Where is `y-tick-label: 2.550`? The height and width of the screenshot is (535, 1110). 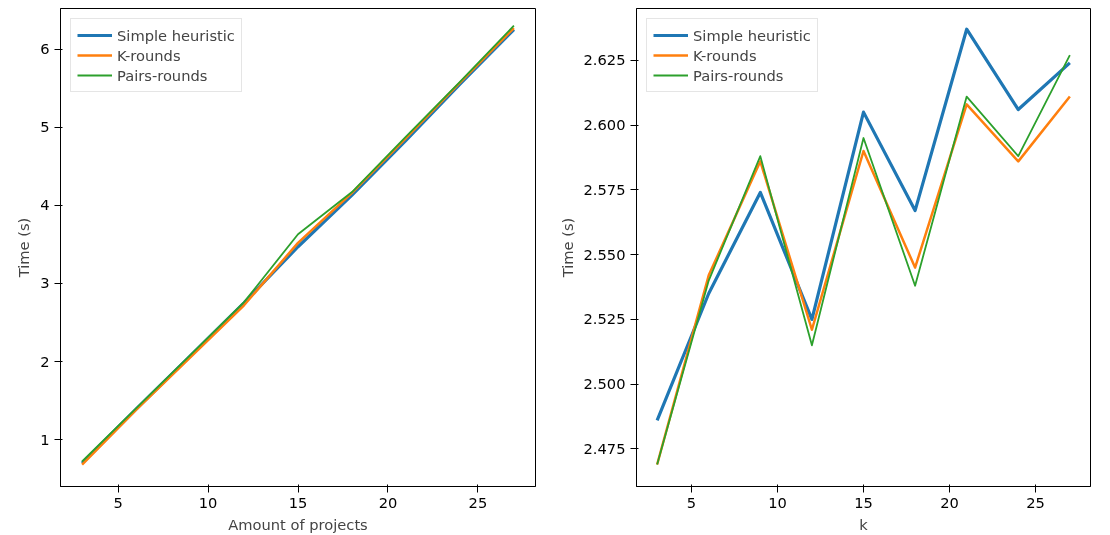
y-tick-label: 2.550 is located at coordinates (604, 254).